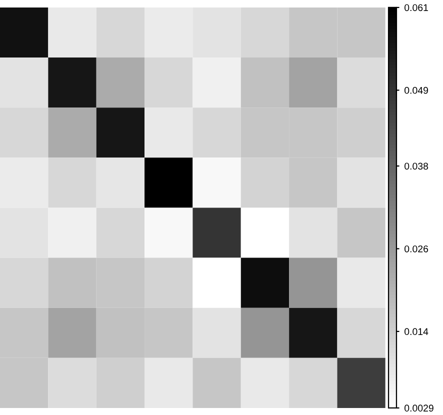  What do you see at coordinates (416, 166) in the screenshot?
I see `color-bar-label: 0.038` at bounding box center [416, 166].